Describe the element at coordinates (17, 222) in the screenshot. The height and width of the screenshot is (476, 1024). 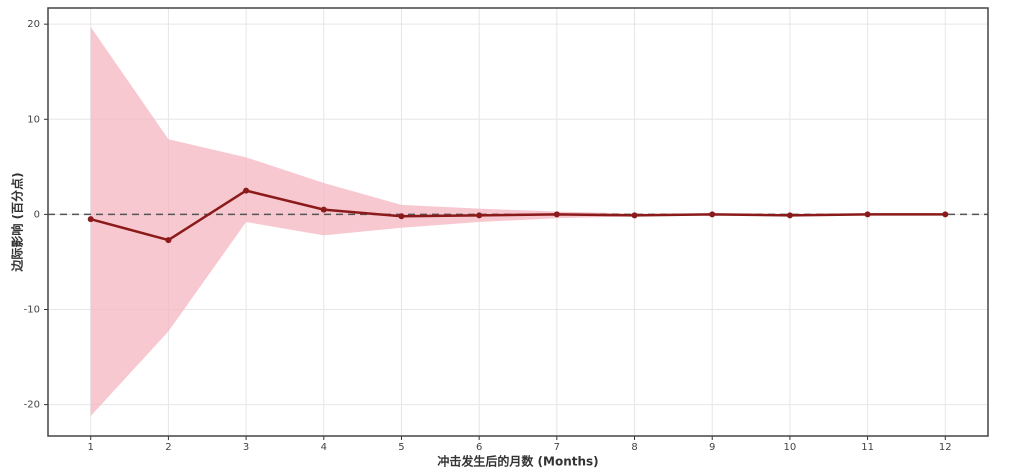
I see `y-axis-label: 边际影响 (百分点)` at that location.